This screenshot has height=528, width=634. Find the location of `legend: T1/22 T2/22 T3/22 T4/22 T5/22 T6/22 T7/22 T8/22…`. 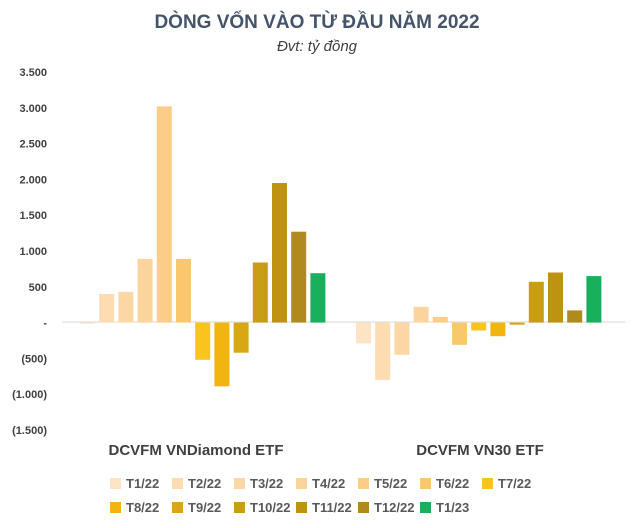

legend: T1/22 T2/22 T3/22 T4/22 T5/22 T6/22 T7/22 T8/22… is located at coordinates (320, 495).